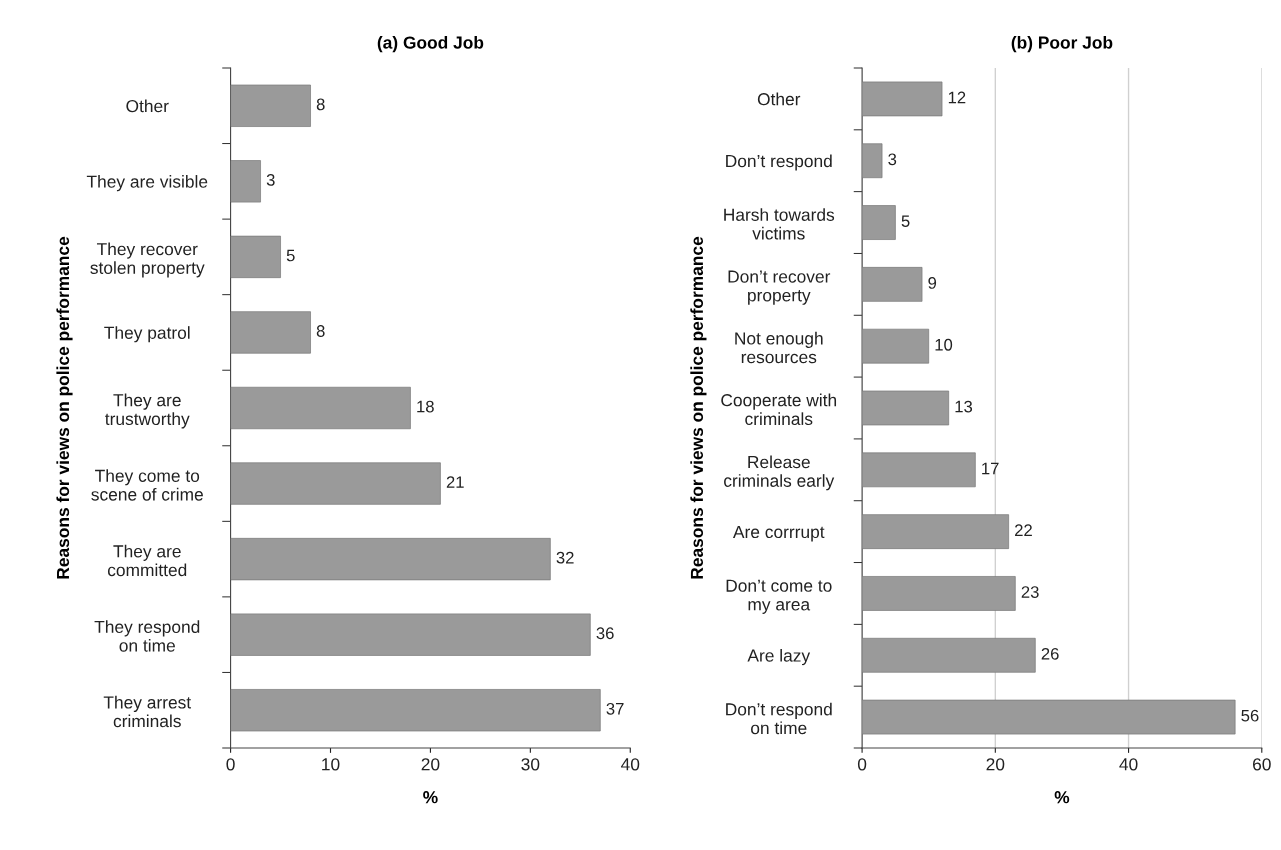 This screenshot has height=850, width=1281. I want to click on y-tick-label: They recover stolen property, so click(147, 260).